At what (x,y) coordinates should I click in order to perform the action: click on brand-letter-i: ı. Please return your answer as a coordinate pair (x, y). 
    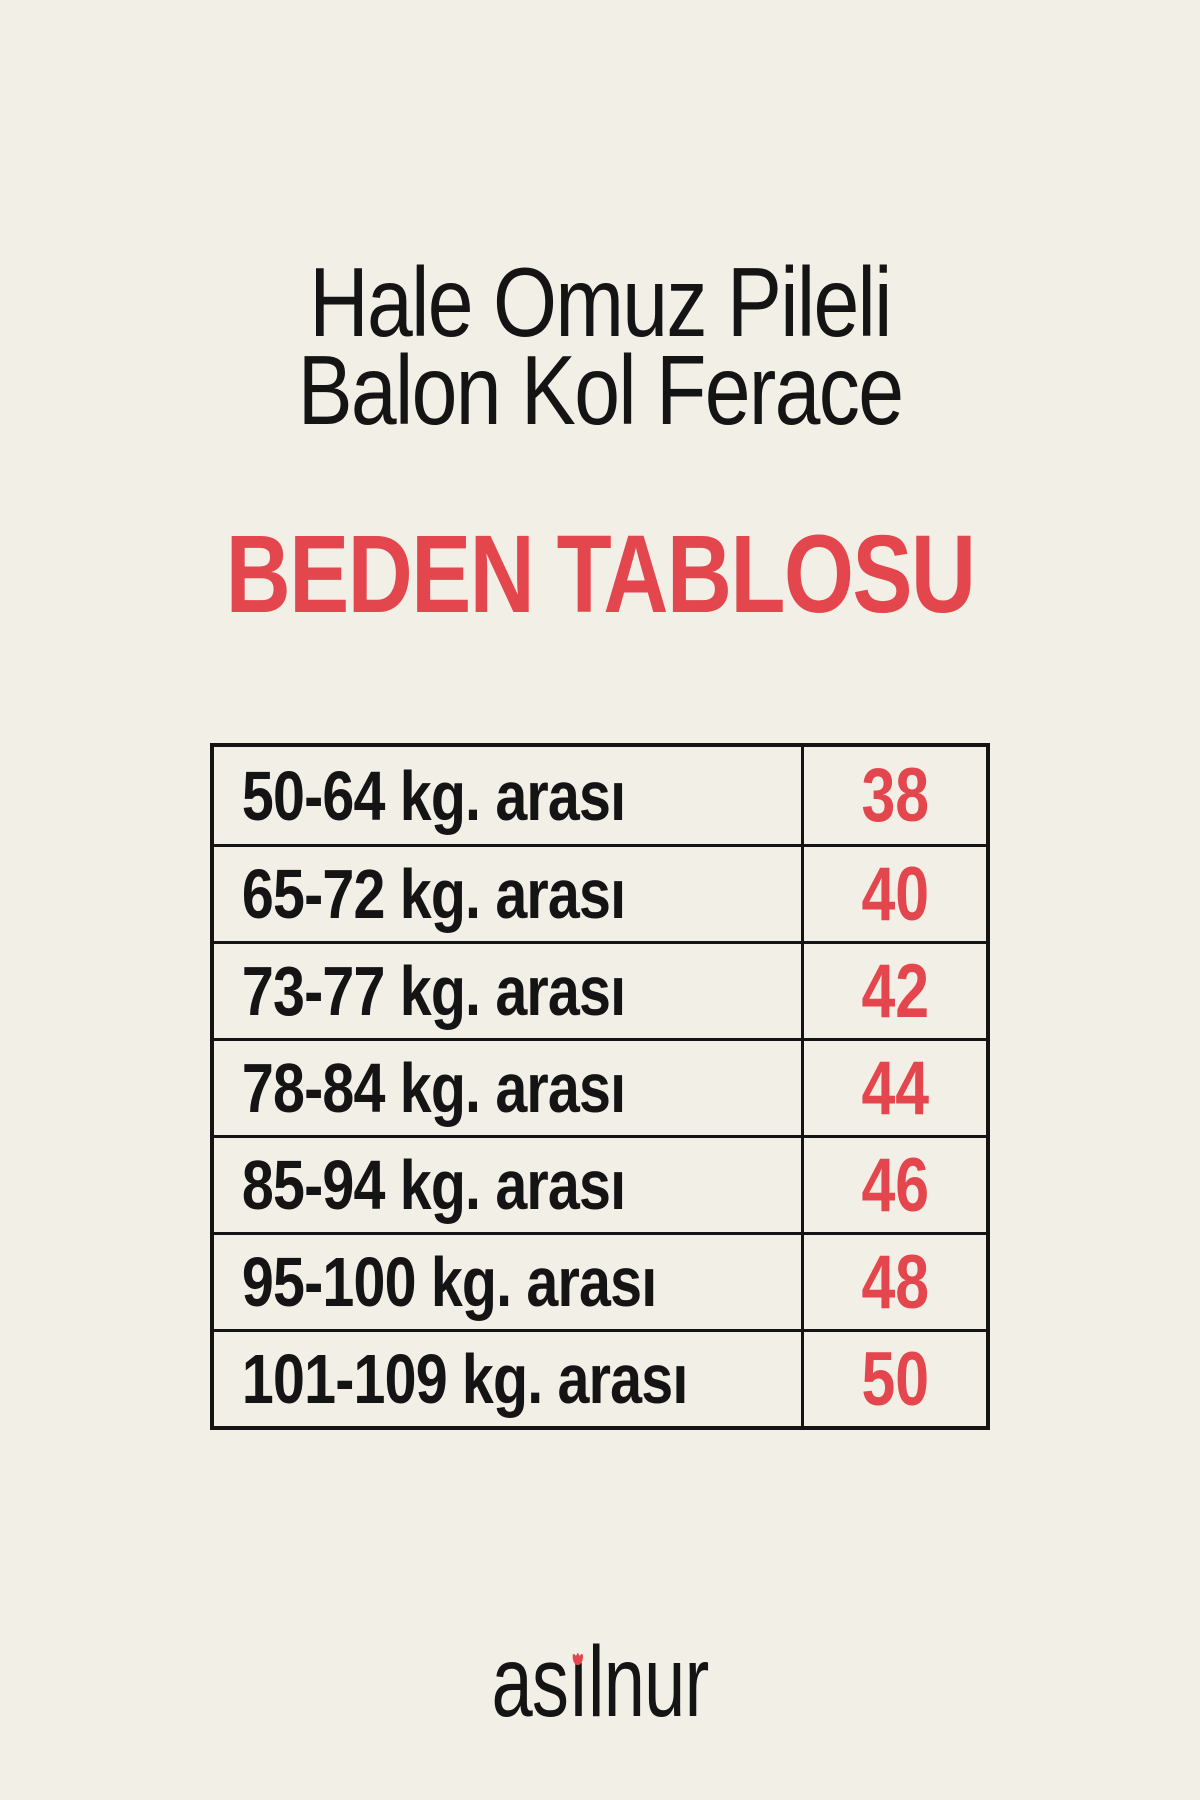
    Looking at the image, I should click on (578, 1682).